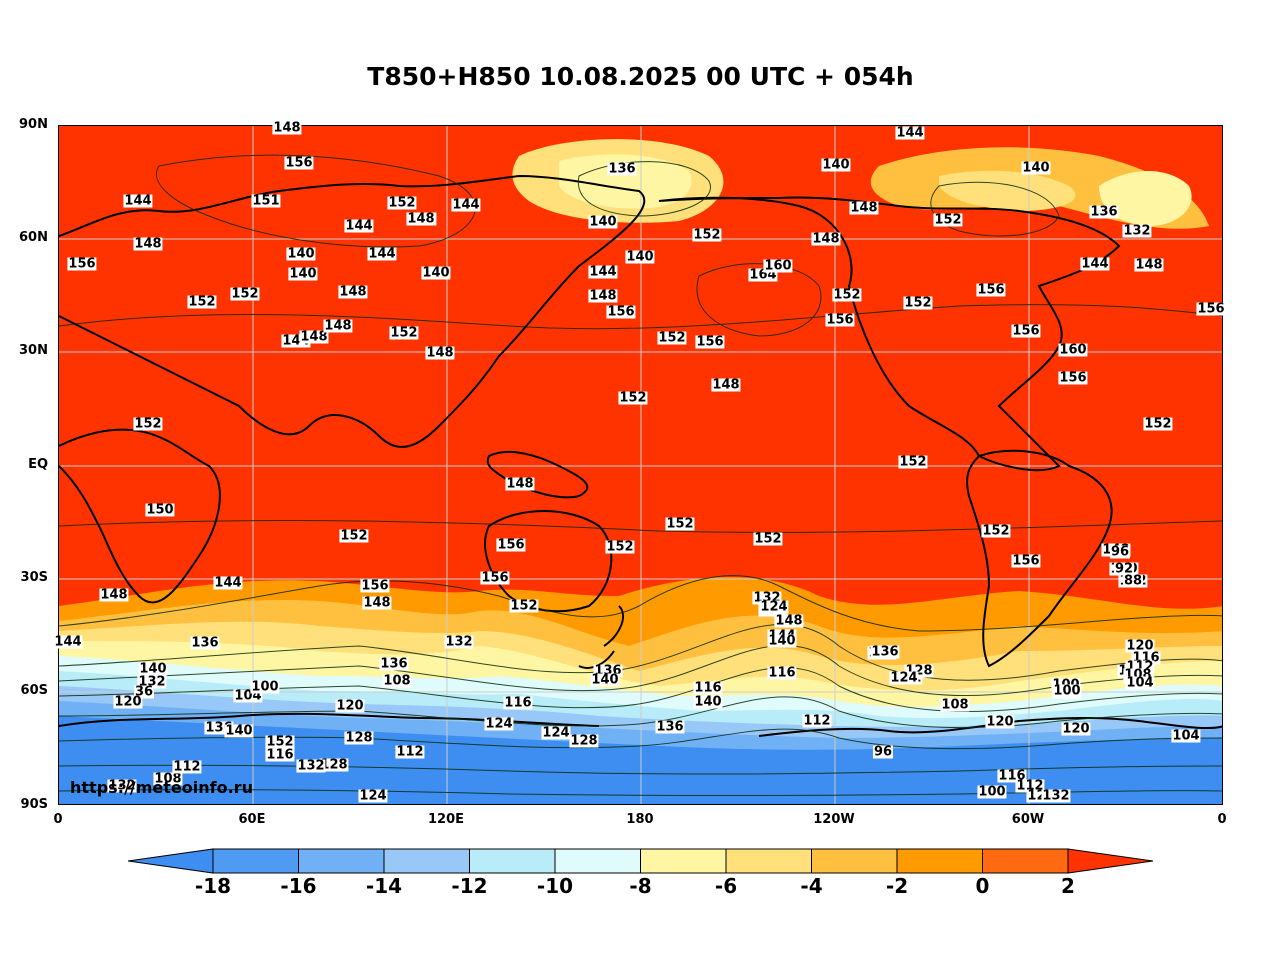  What do you see at coordinates (670, 727) in the screenshot?
I see `contour-value-label: 136` at bounding box center [670, 727].